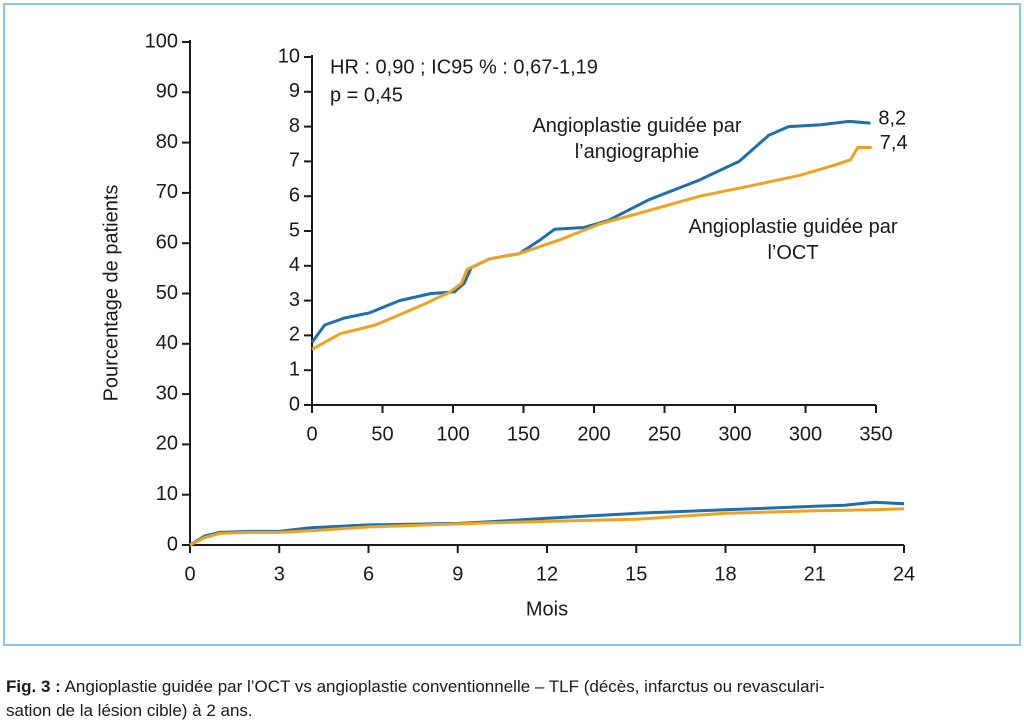  What do you see at coordinates (875, 434) in the screenshot?
I see `x-tick-label: 350` at bounding box center [875, 434].